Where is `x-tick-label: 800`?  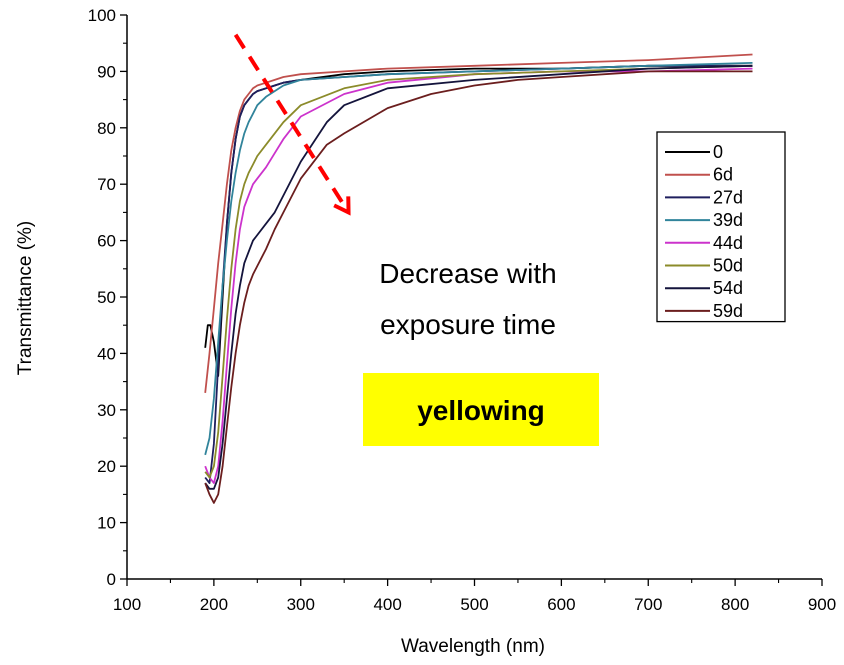 x-tick-label: 800 is located at coordinates (735, 604).